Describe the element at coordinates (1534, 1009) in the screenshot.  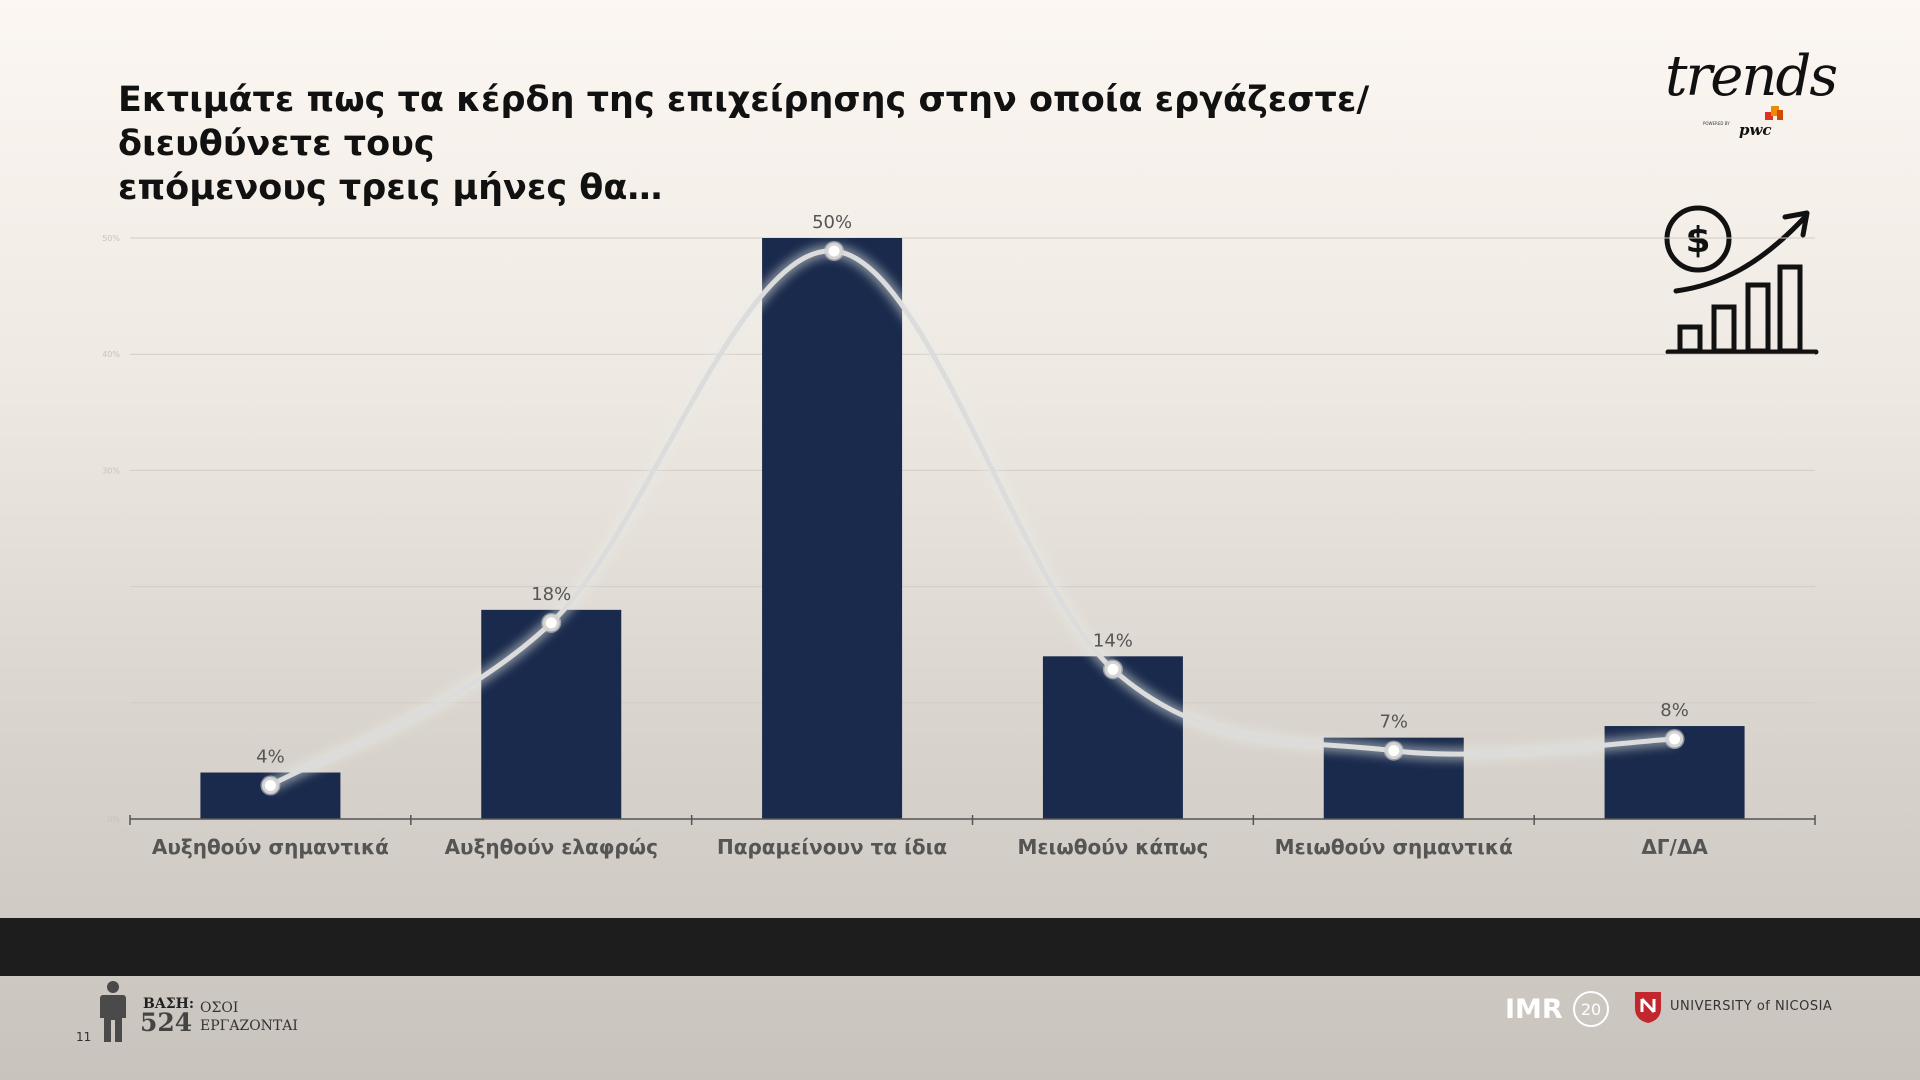
I see `imr-logo-text: IMR` at that location.